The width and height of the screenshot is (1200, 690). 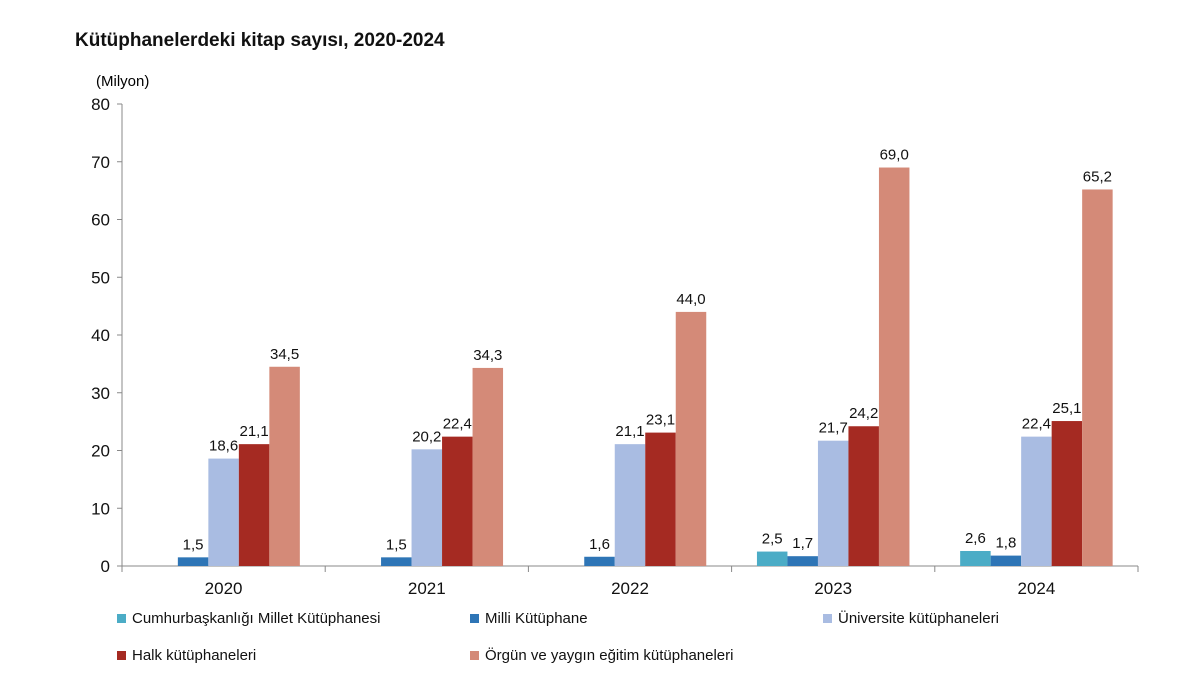 I want to click on data-label: 2,5, so click(x=772, y=539).